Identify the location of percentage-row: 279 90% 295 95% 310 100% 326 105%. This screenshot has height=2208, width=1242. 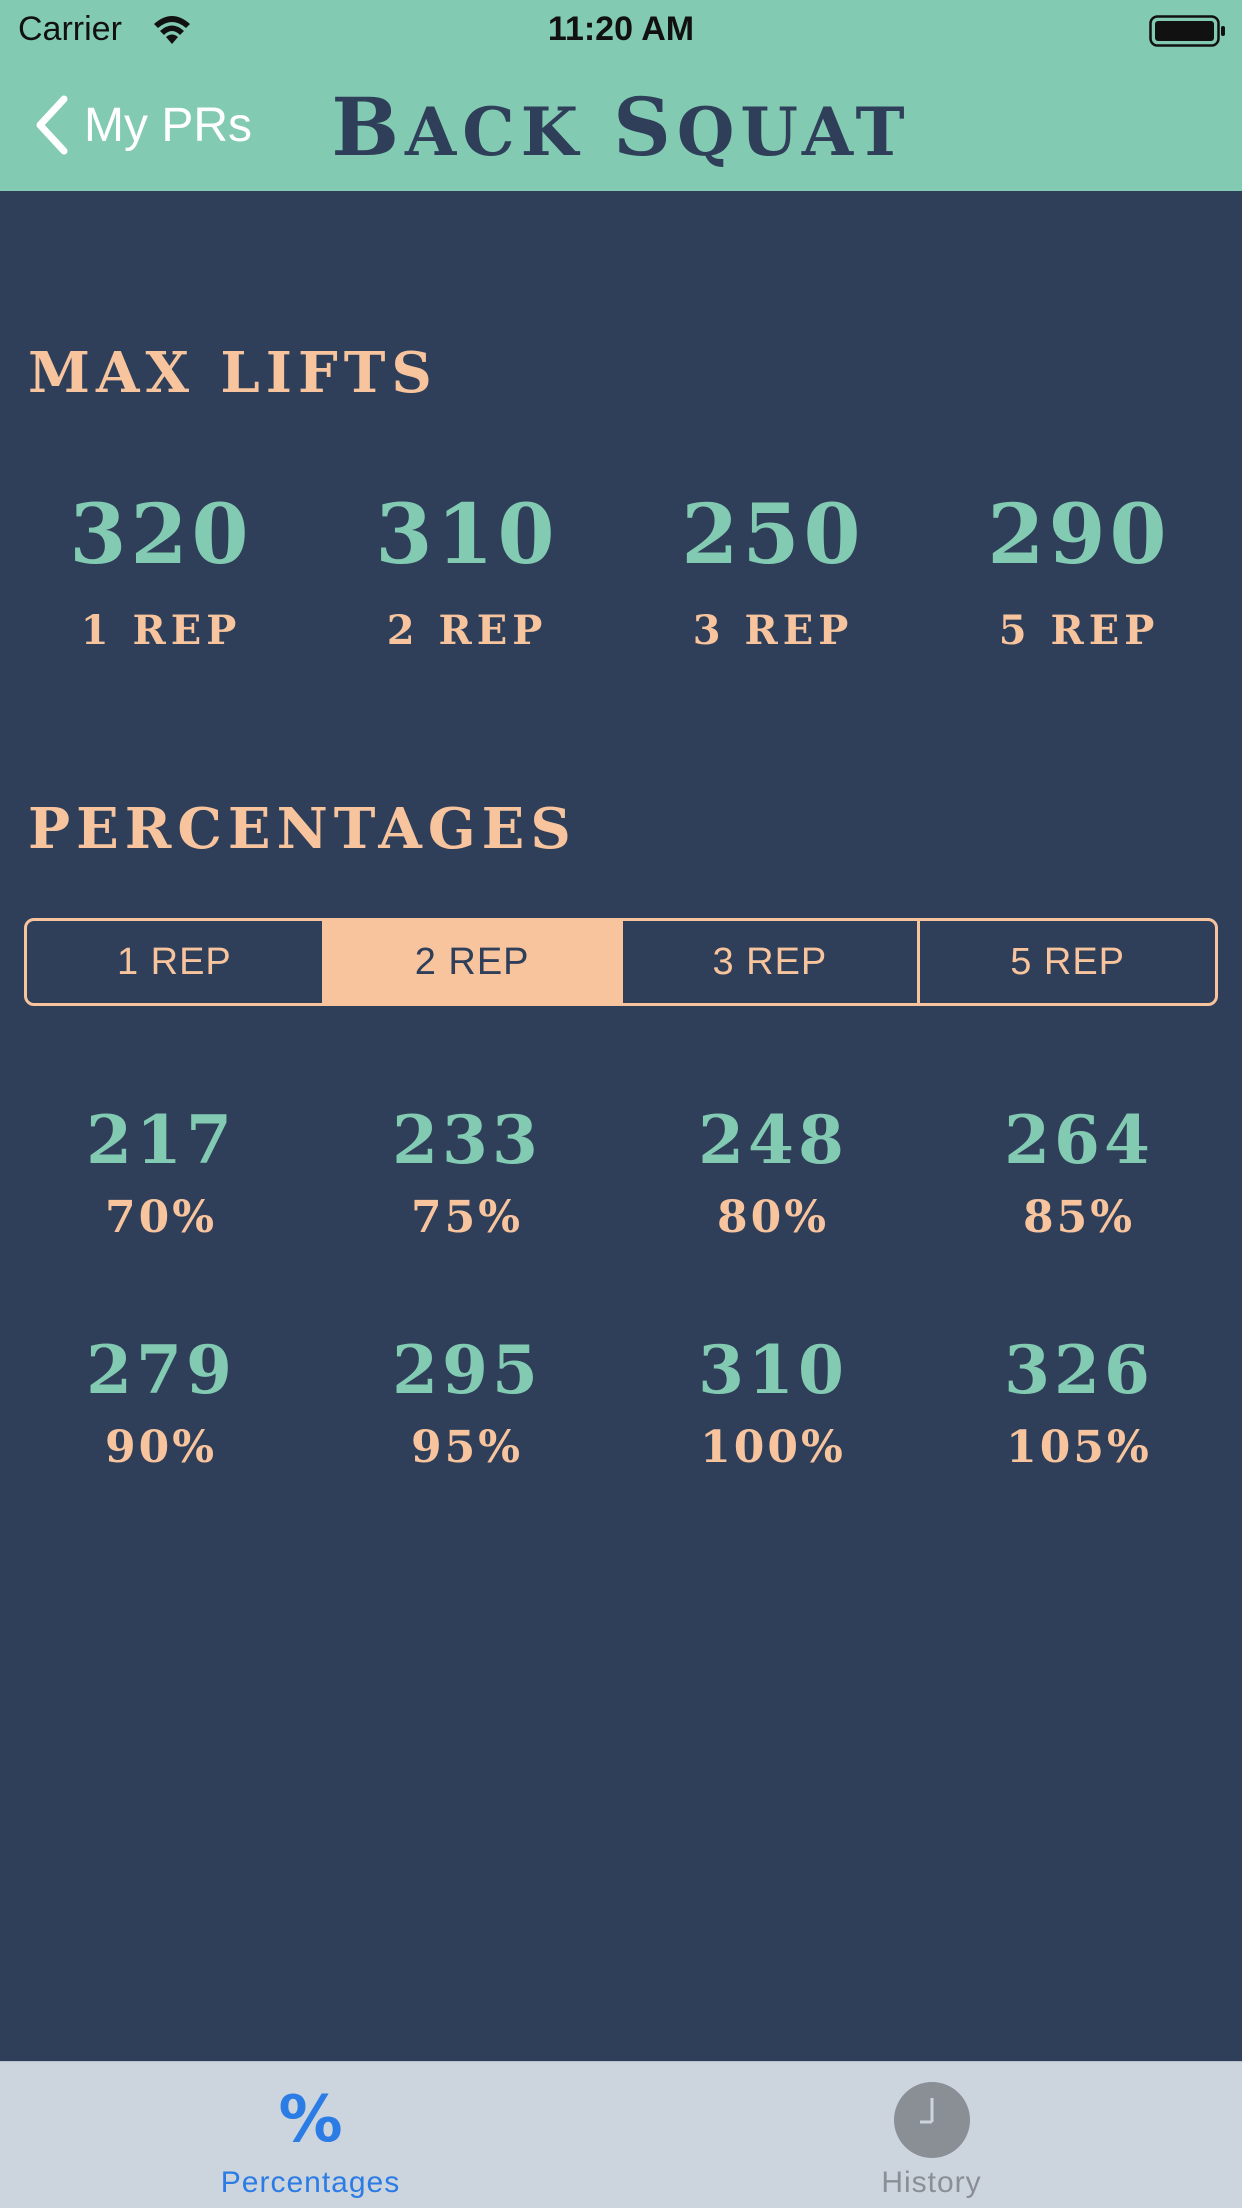
(621, 1404).